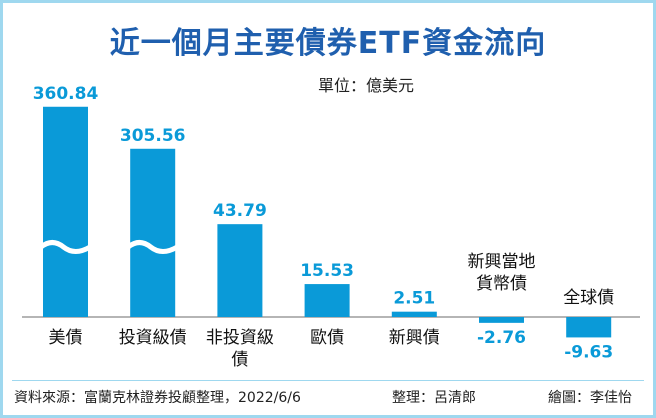 This screenshot has width=656, height=418. Describe the element at coordinates (414, 299) in the screenshot. I see `value-label: 2.51` at that location.